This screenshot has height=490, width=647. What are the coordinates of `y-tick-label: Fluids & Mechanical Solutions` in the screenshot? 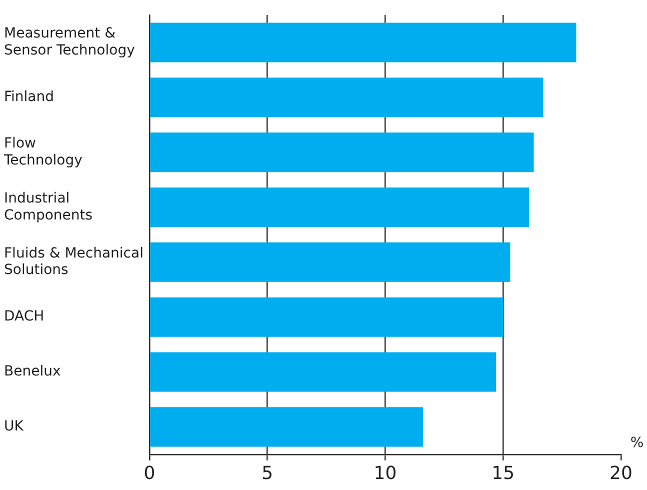 It's located at (74, 261).